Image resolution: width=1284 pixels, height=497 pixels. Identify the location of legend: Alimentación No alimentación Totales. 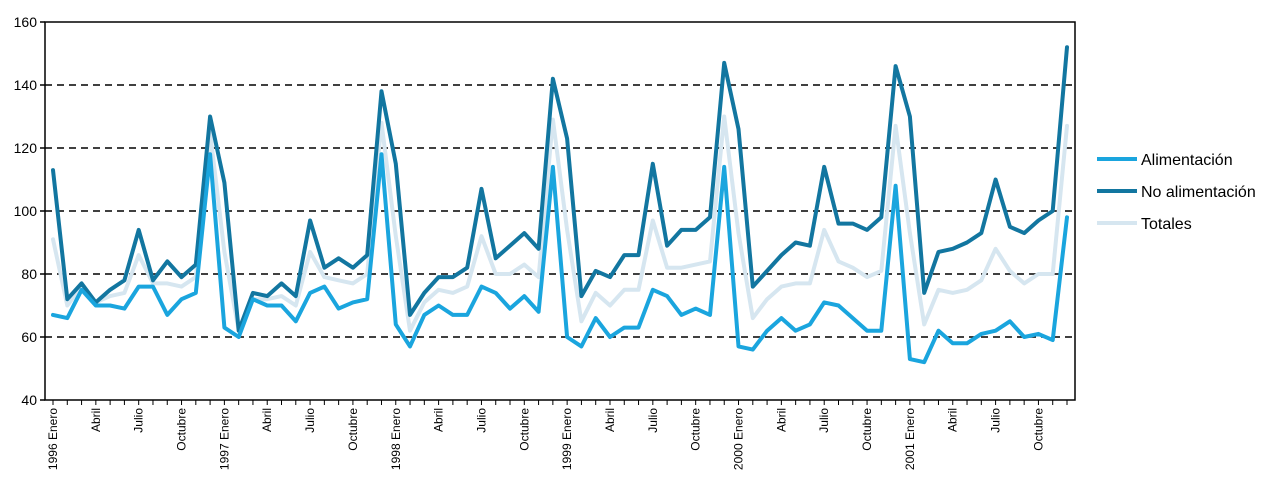
(1176, 192).